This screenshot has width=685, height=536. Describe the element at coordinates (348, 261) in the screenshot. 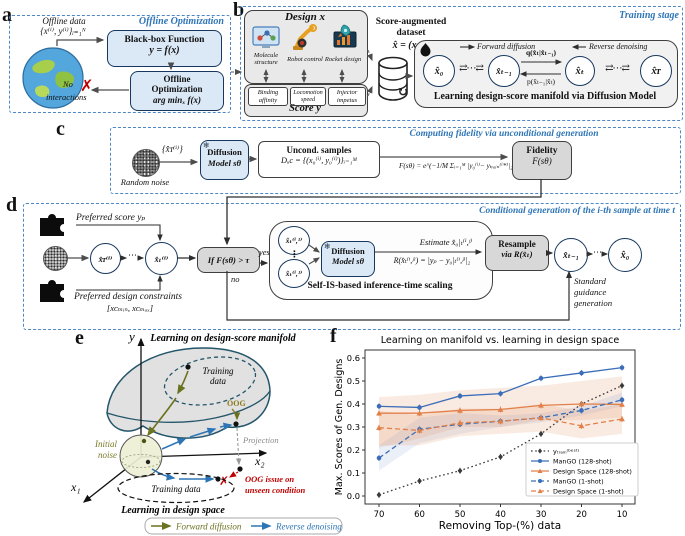

I see `model-d-line2: Model sθ` at that location.